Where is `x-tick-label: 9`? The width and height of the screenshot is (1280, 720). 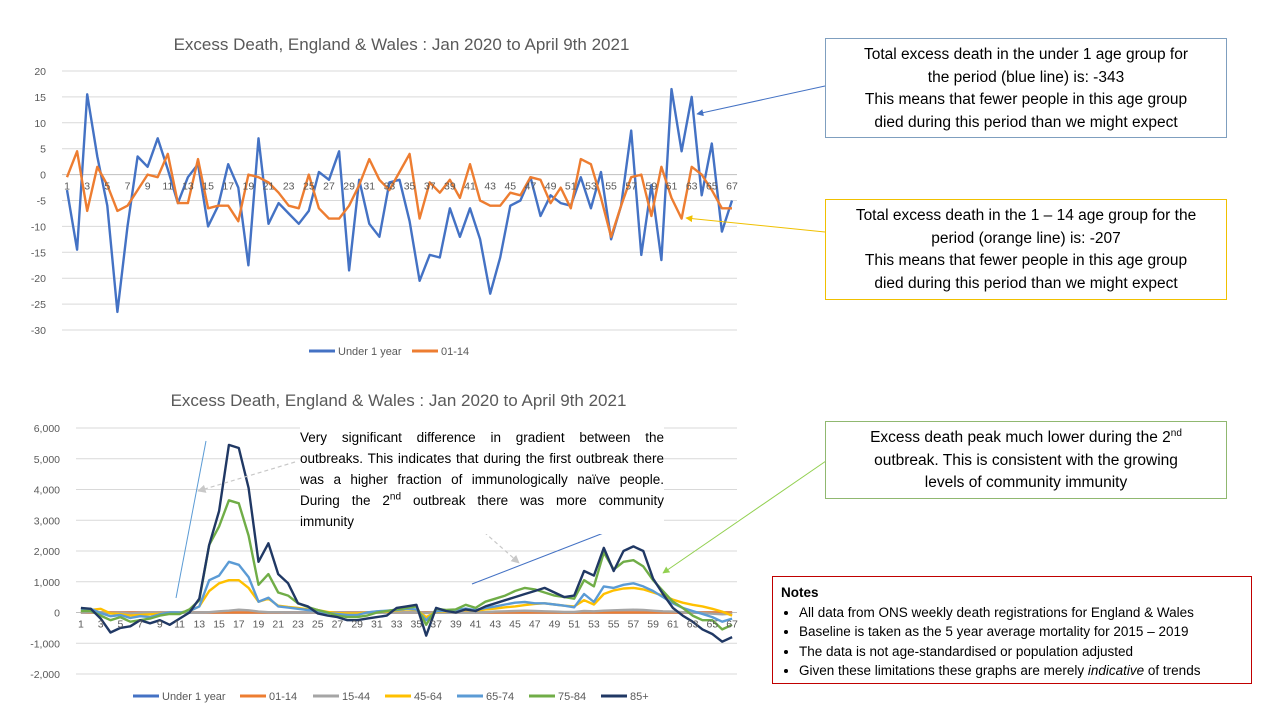
x-tick-label: 9 is located at coordinates (160, 625).